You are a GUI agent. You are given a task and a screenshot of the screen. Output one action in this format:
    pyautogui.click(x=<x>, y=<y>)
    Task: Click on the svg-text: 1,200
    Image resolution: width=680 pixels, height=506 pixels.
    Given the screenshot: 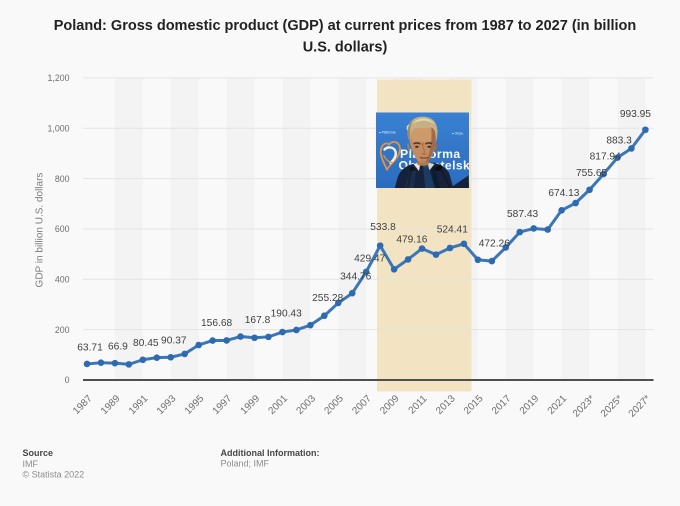 What is the action you would take?
    pyautogui.click(x=58, y=78)
    